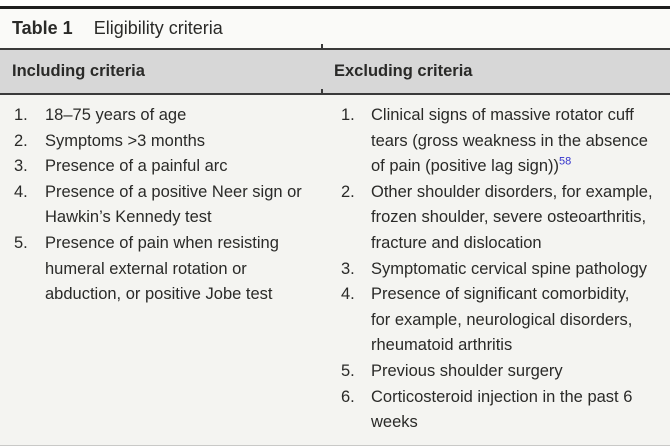 This screenshot has height=446, width=670. I want to click on item-text: Presence of a painful arc, so click(136, 167).